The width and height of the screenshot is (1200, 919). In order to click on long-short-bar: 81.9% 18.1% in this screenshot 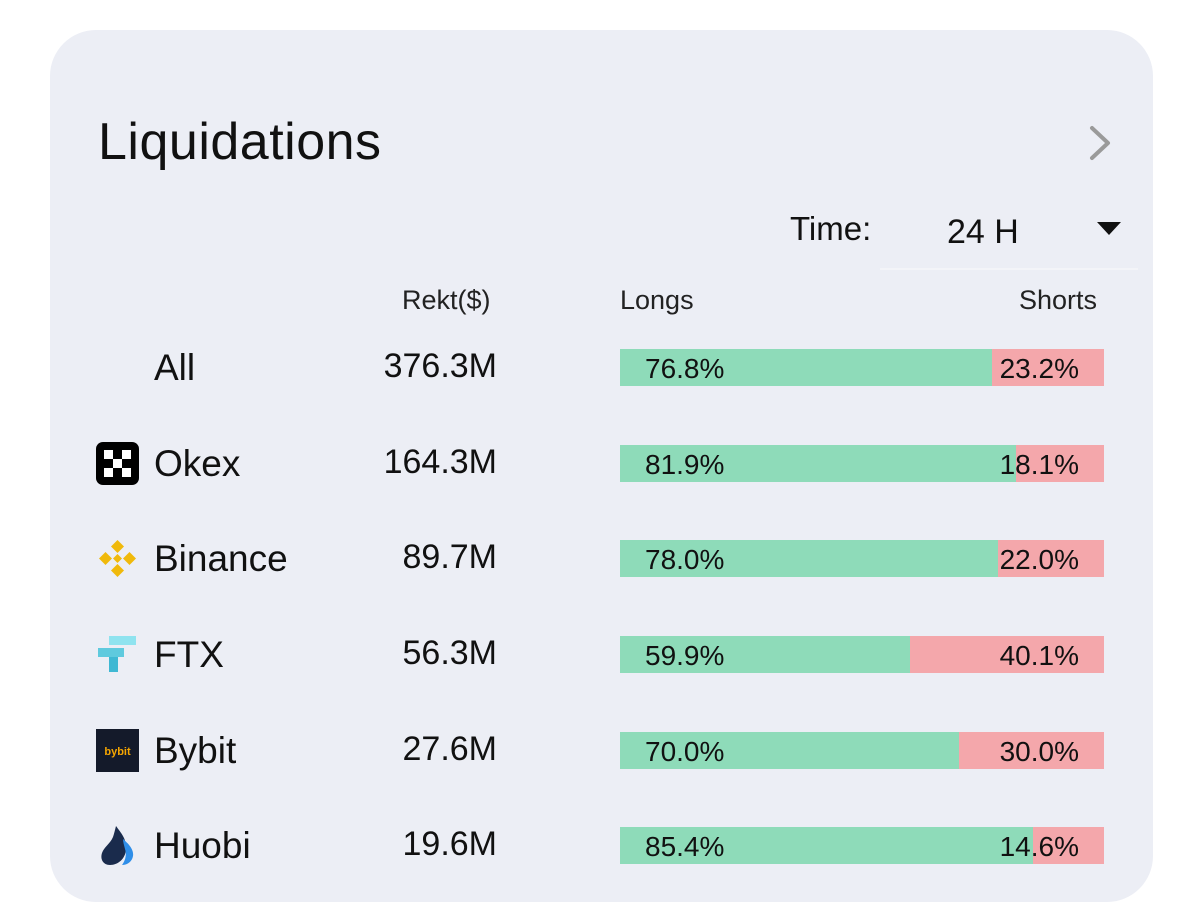, I will do `click(862, 463)`.